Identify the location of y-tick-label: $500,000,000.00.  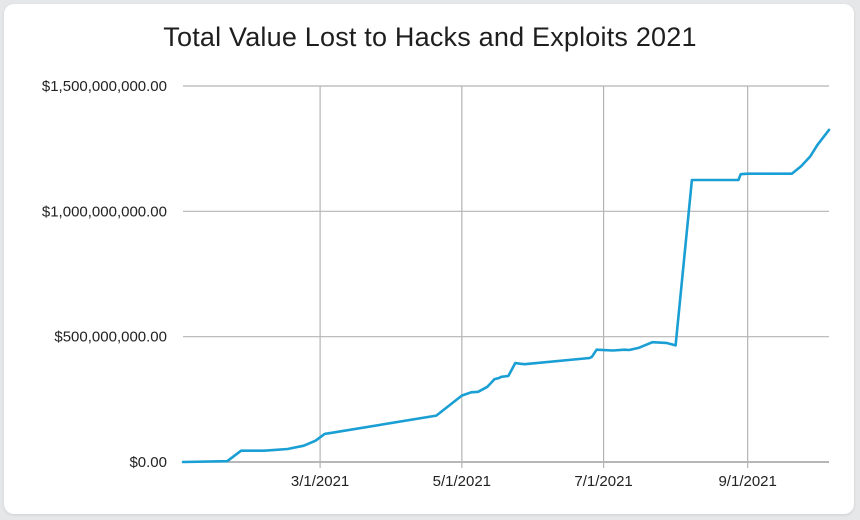
(110, 337).